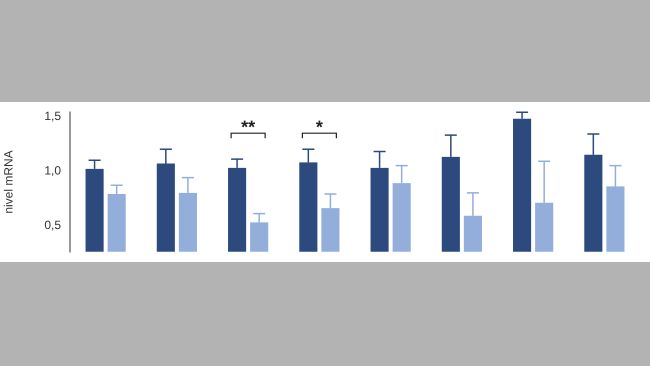 This screenshot has height=366, width=650. I want to click on annotation: **, so click(248, 127).